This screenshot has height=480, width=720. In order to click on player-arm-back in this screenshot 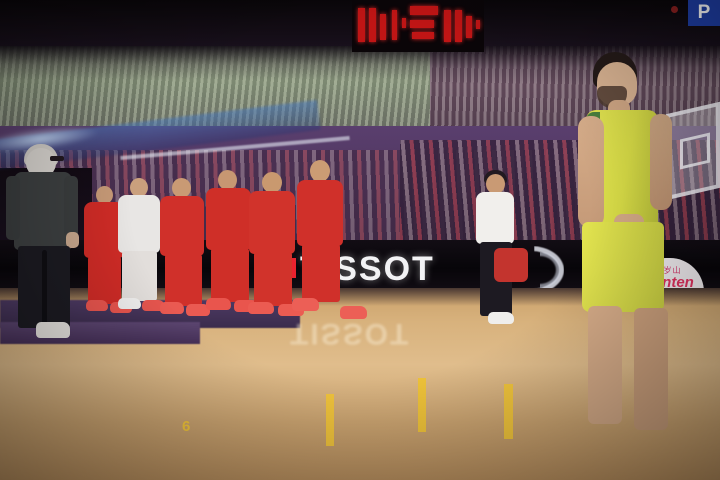, I will do `click(661, 162)`.